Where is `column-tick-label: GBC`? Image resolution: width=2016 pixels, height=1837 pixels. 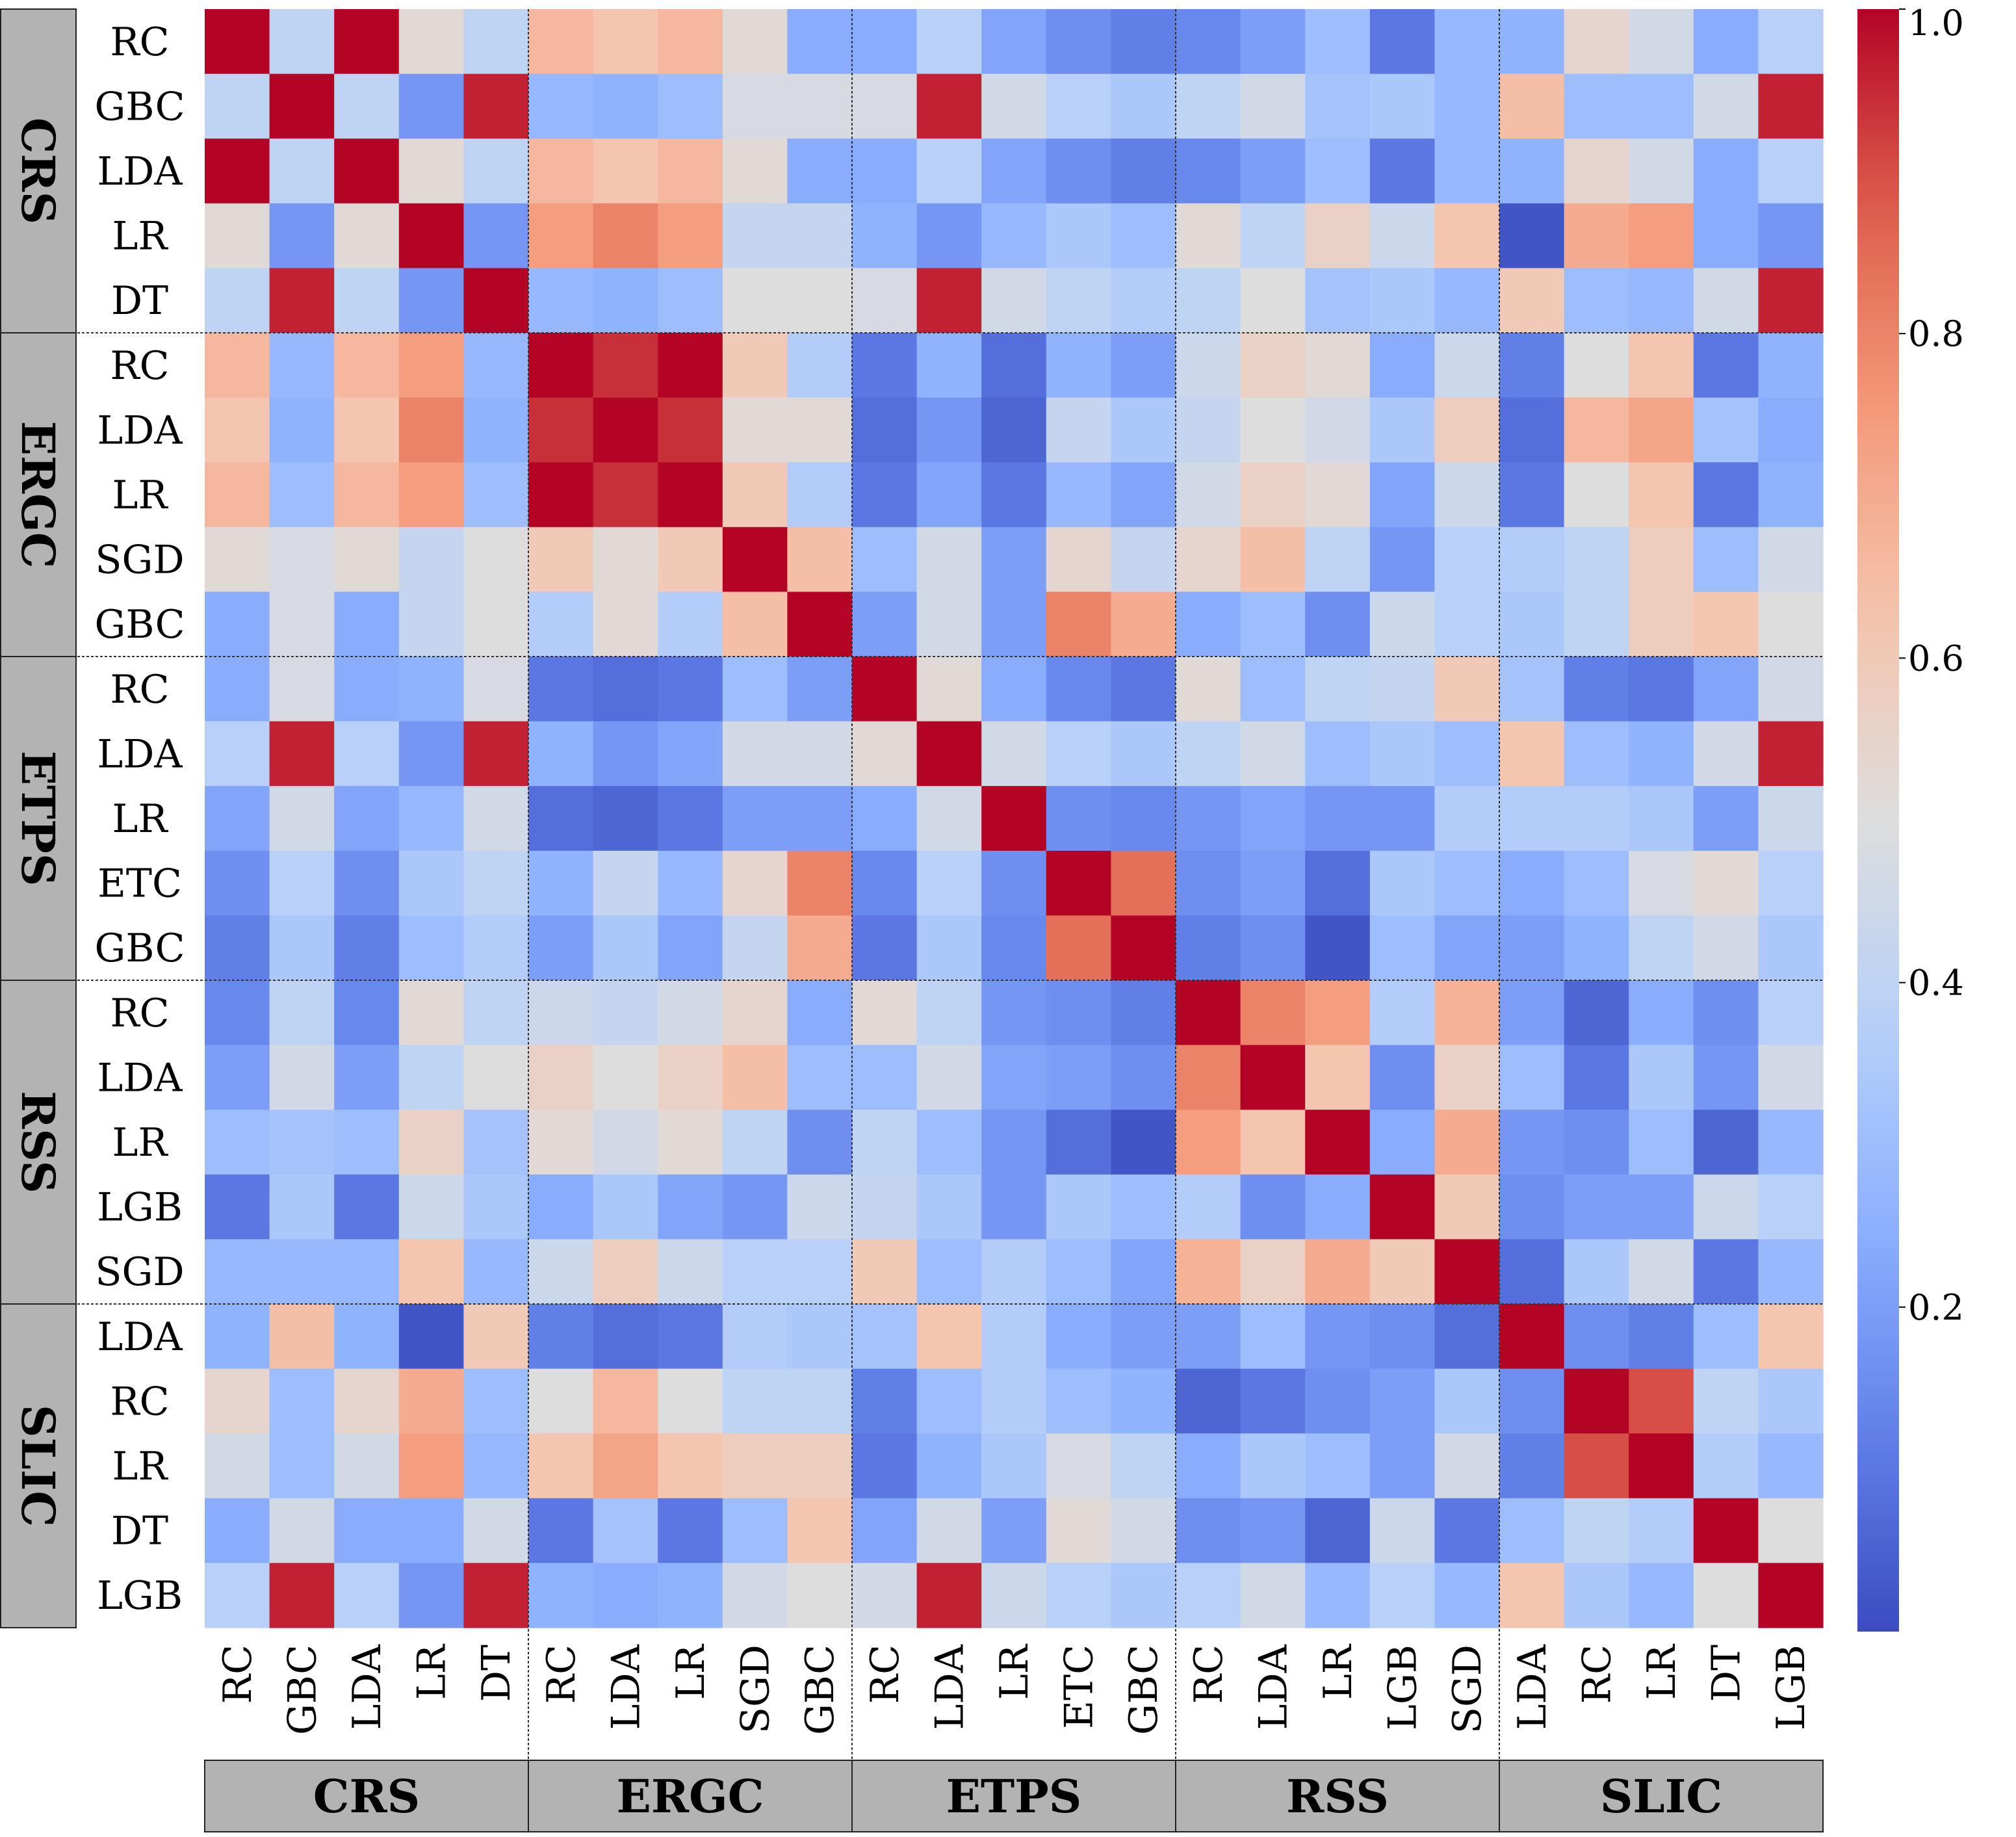
column-tick-label: GBC is located at coordinates (1144, 1690).